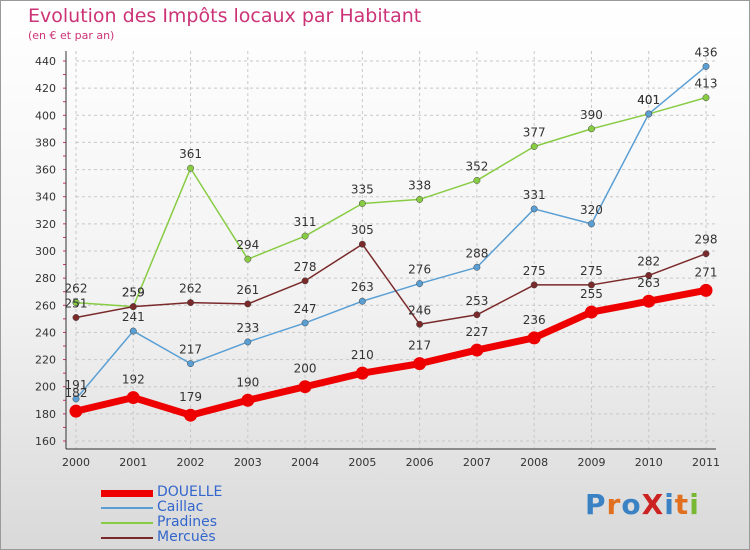 The width and height of the screenshot is (750, 550). I want to click on y-tick-label: 440, so click(45, 61).